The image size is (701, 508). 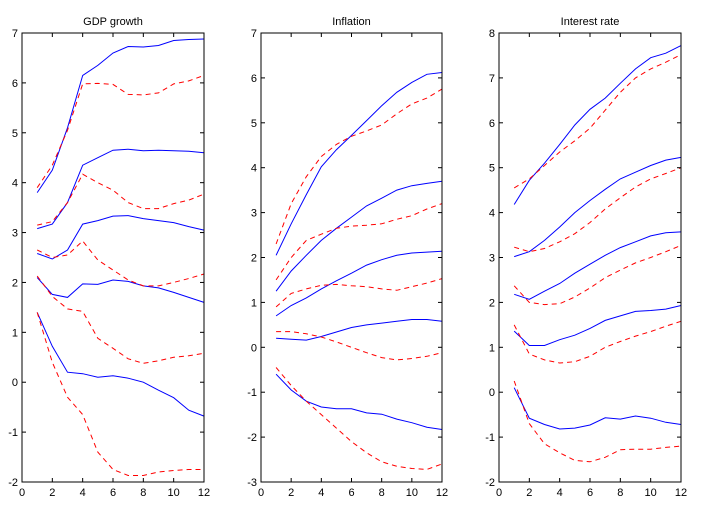 What do you see at coordinates (252, 483) in the screenshot?
I see `y-tick-label: -3` at bounding box center [252, 483].